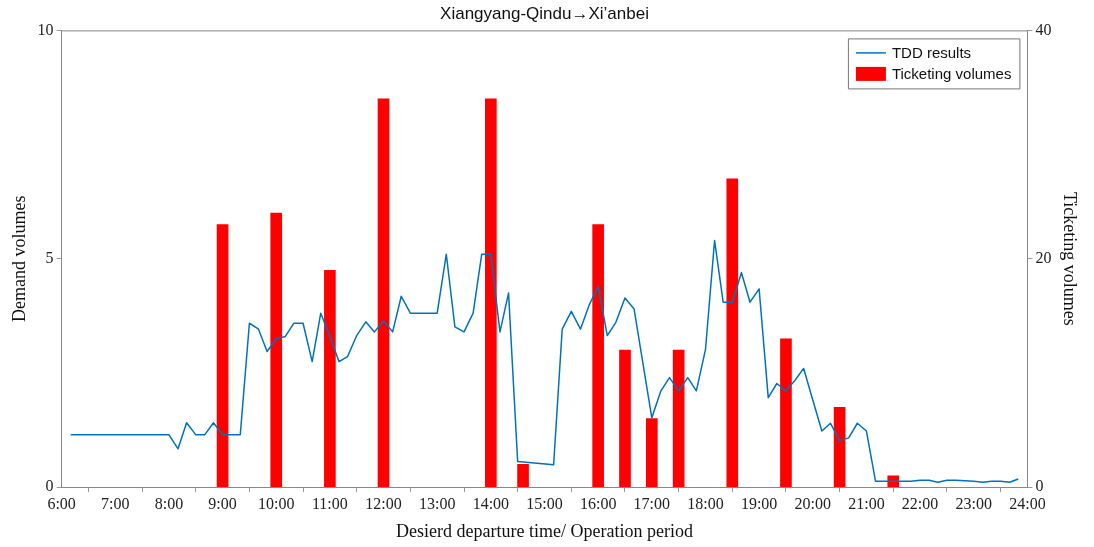  What do you see at coordinates (812, 503) in the screenshot?
I see `x-tick-label: 20:00` at bounding box center [812, 503].